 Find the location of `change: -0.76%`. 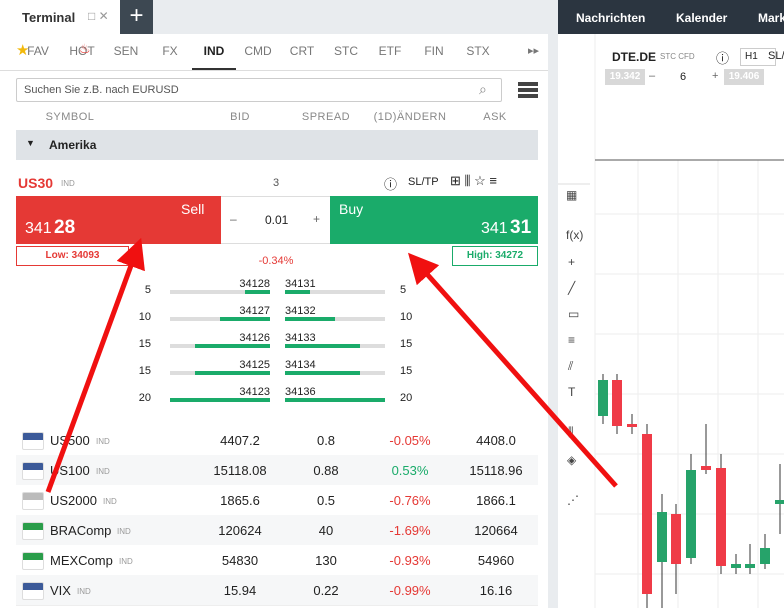

change: -0.76% is located at coordinates (410, 500).